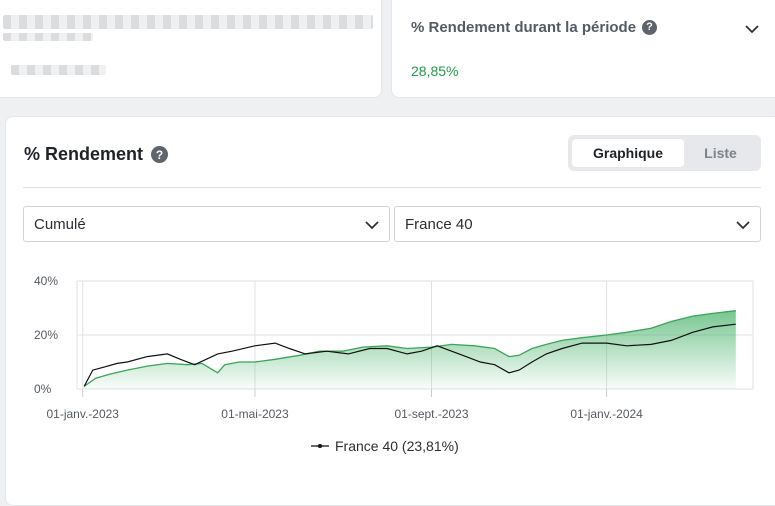  I want to click on benchmark-value: France 40, so click(439, 224).